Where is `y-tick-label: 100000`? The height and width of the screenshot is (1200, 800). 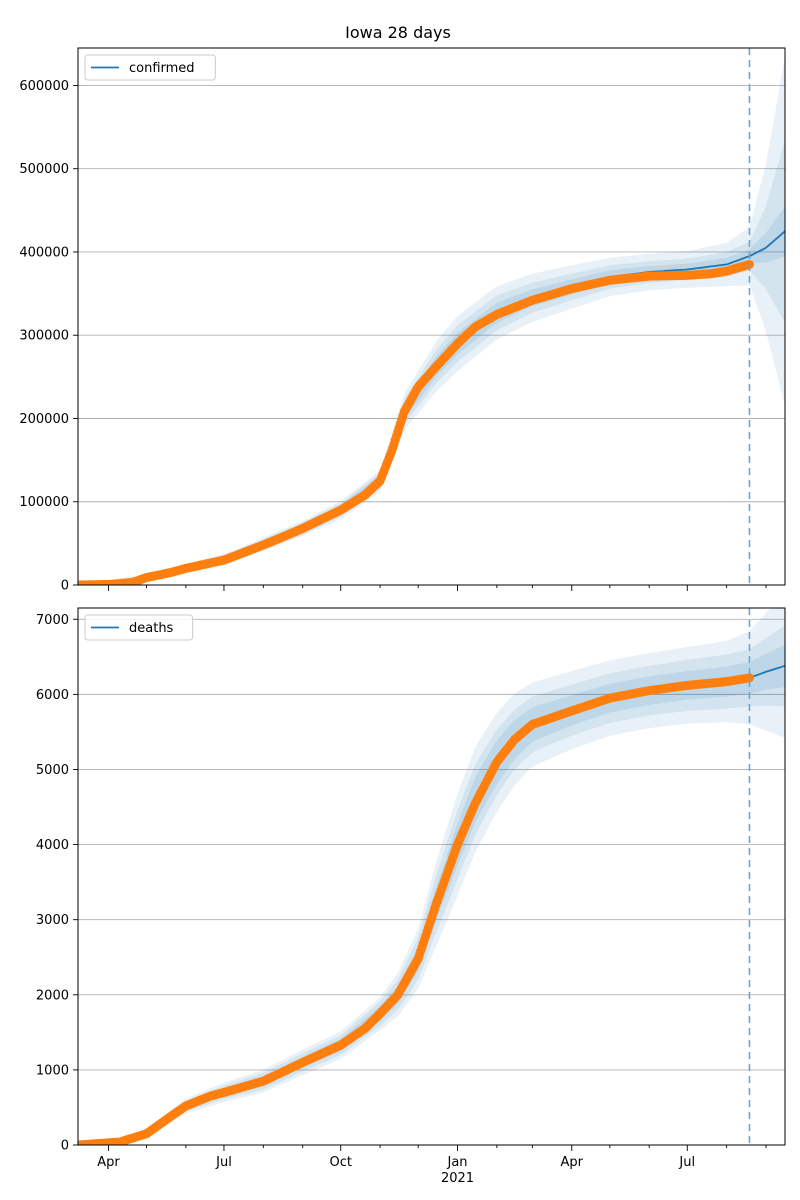 y-tick-label: 100000 is located at coordinates (44, 502).